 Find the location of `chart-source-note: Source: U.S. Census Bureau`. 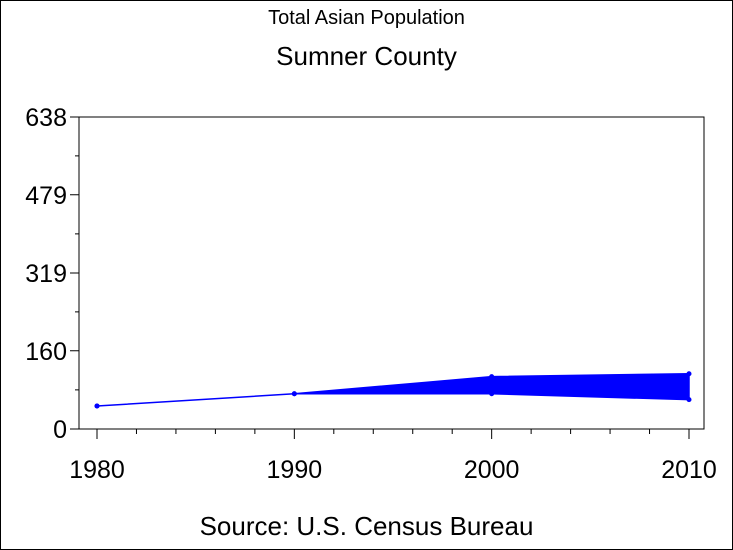

chart-source-note: Source: U.S. Census Bureau is located at coordinates (366, 526).